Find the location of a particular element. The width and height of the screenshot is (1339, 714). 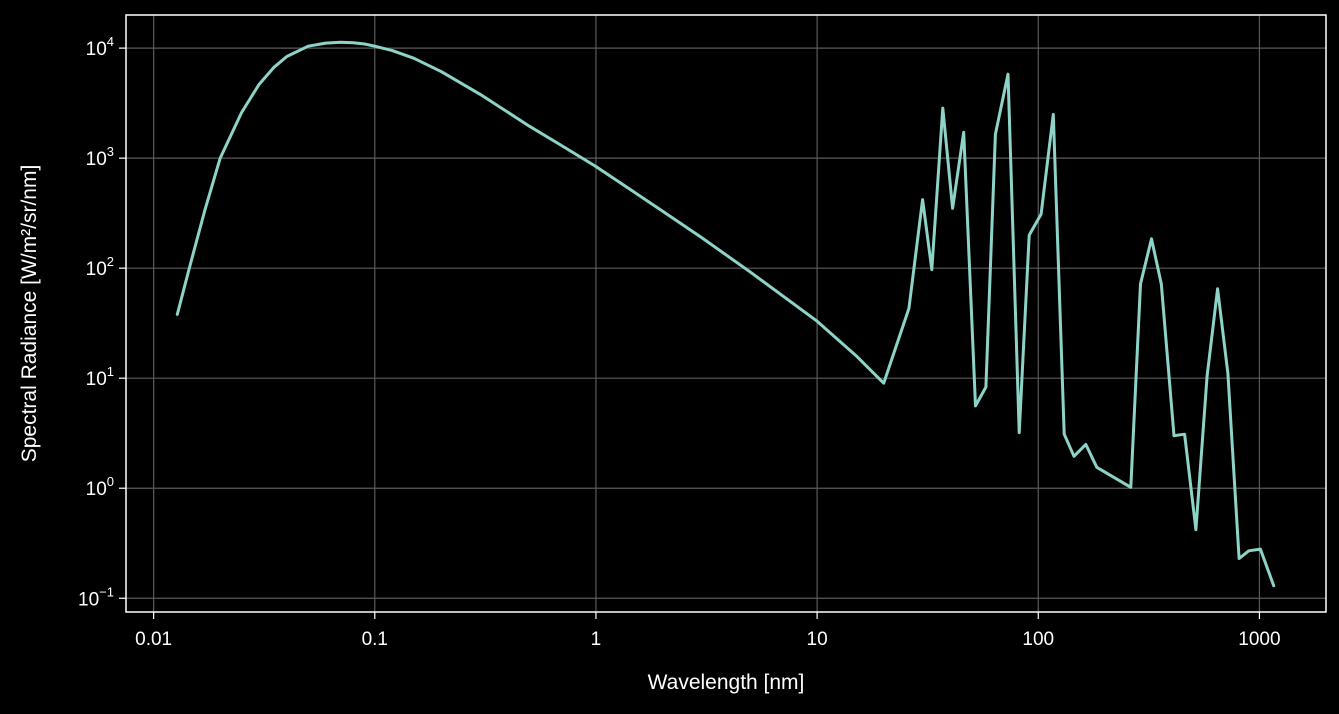

x-tick-label: 0.01 is located at coordinates (153, 639).